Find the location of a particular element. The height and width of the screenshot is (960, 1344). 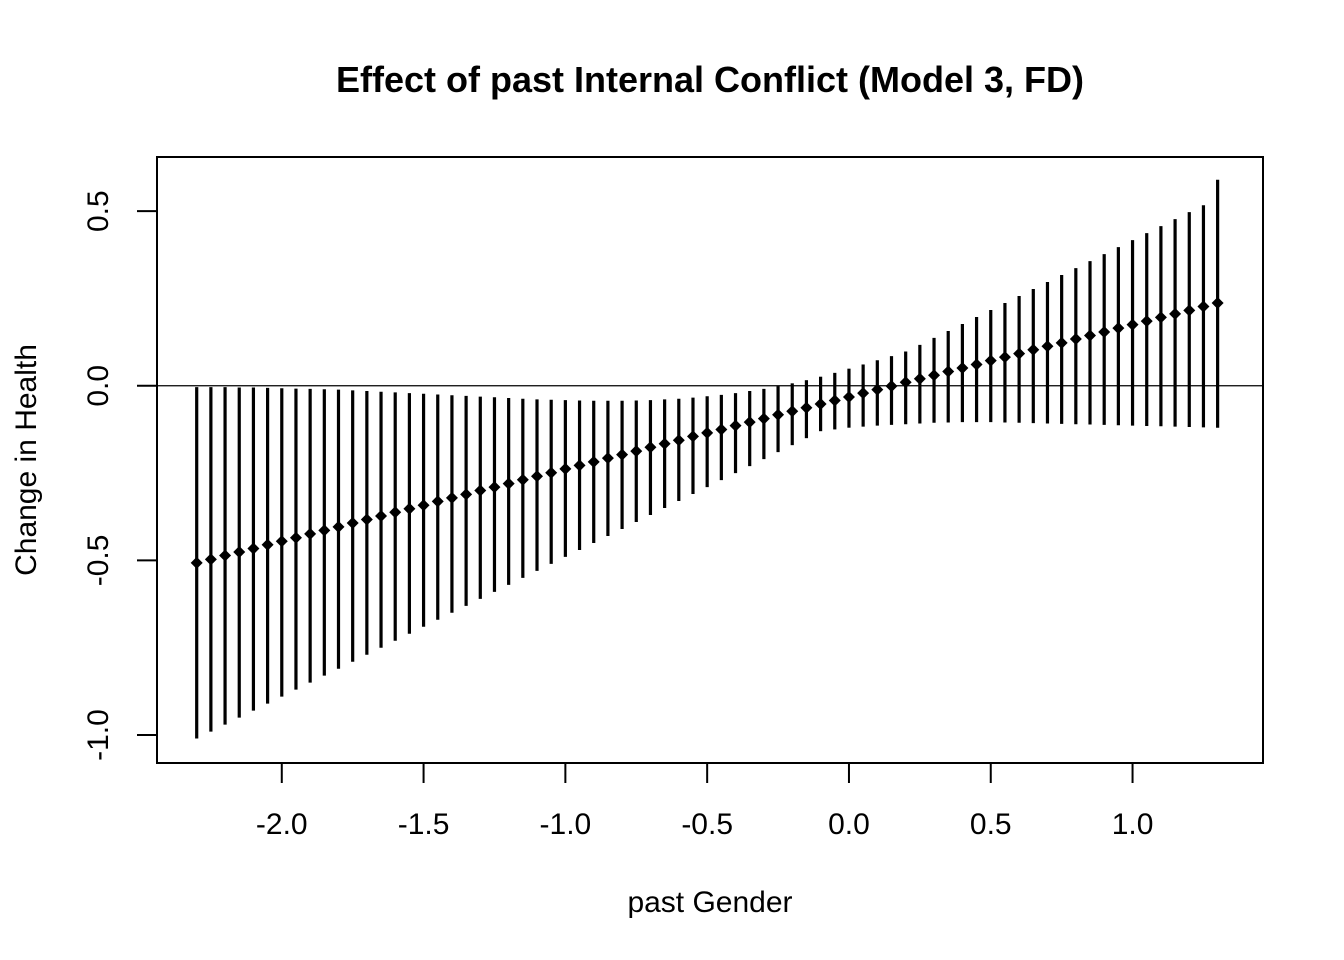

x-tick-label: -0.5 is located at coordinates (707, 824).